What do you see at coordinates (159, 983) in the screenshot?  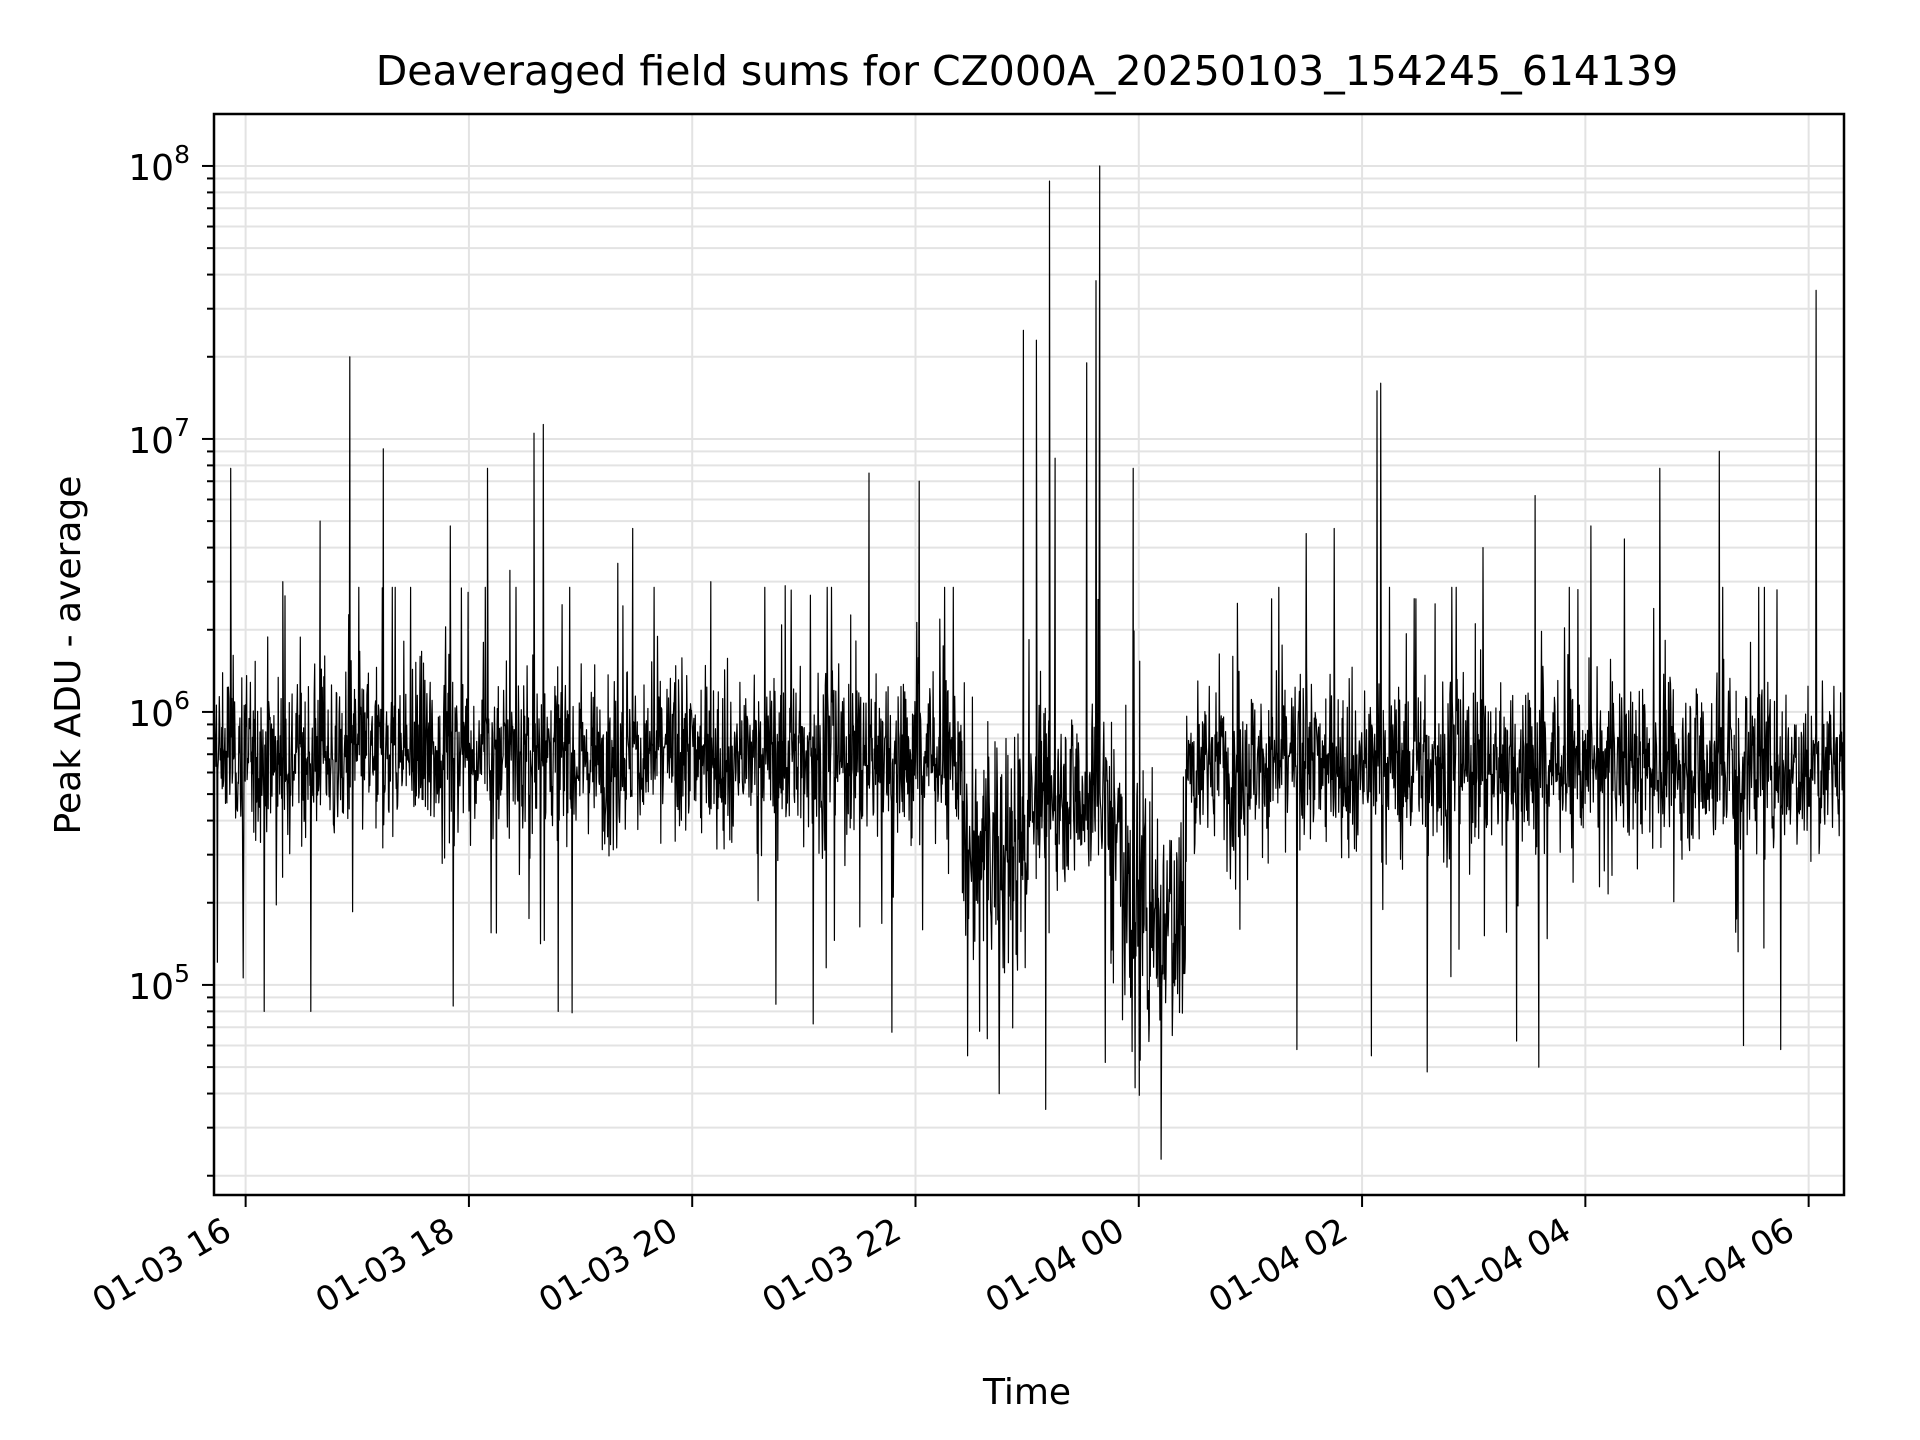 I see `y-tick-label: 10⁵` at bounding box center [159, 983].